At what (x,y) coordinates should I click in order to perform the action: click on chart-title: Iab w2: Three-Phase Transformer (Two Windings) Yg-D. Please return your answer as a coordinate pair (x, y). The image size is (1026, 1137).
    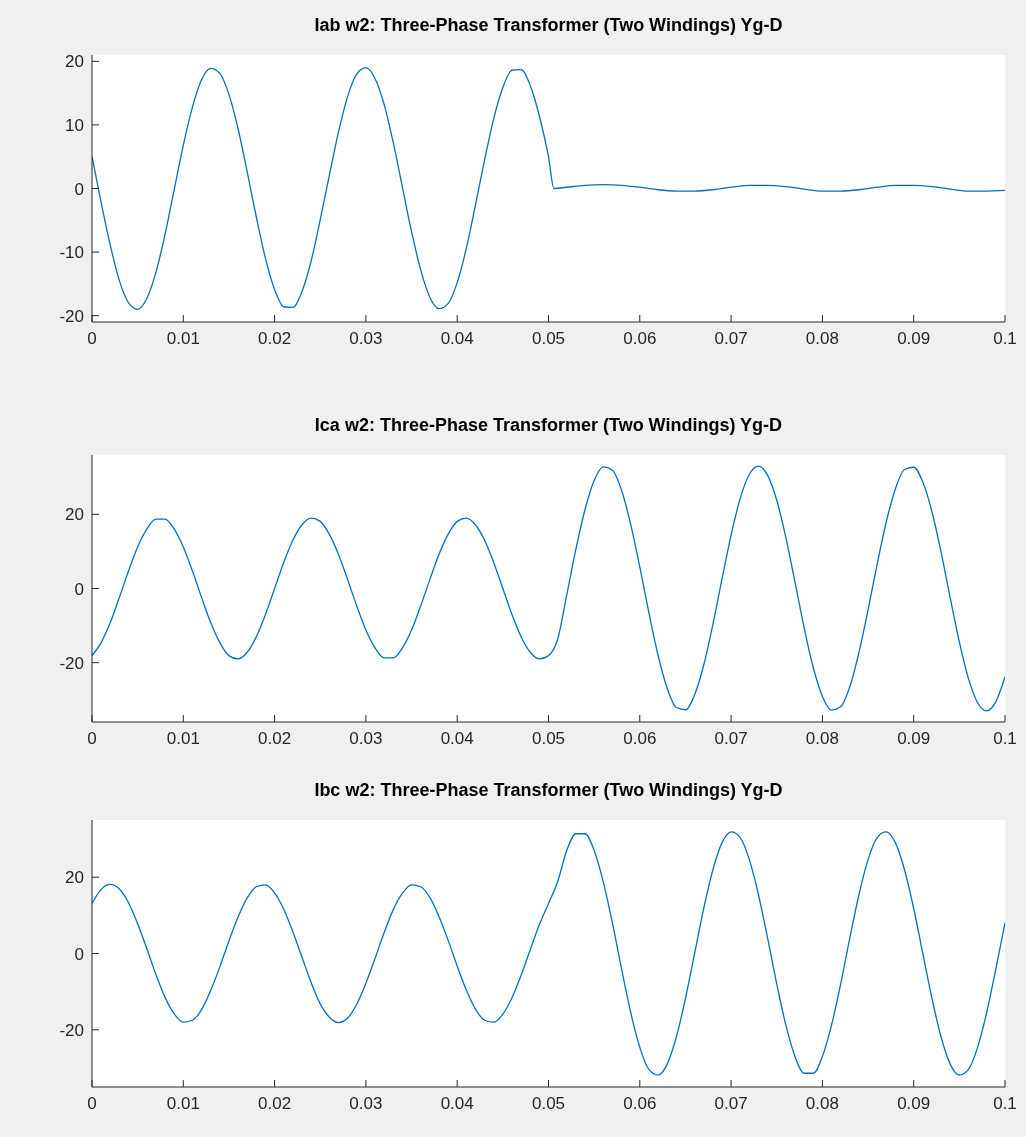
    Looking at the image, I should click on (548, 25).